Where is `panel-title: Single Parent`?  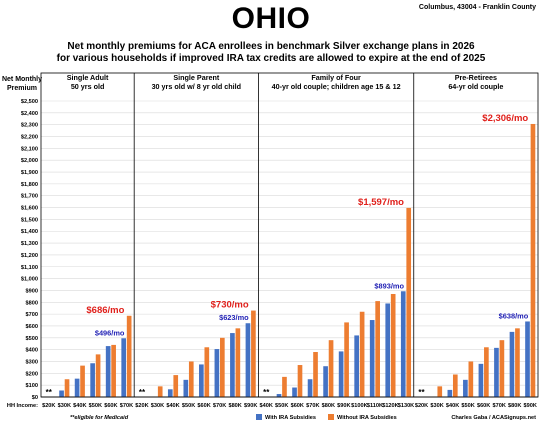
panel-title: Single Parent is located at coordinates (196, 77).